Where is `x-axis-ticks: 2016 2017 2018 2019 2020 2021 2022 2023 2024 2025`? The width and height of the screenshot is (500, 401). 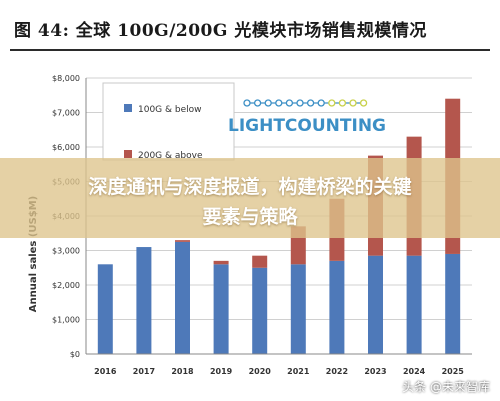
x-axis-ticks: 2016 2017 2018 2019 2020 2021 2022 2023 2024 2025 is located at coordinates (279, 371).